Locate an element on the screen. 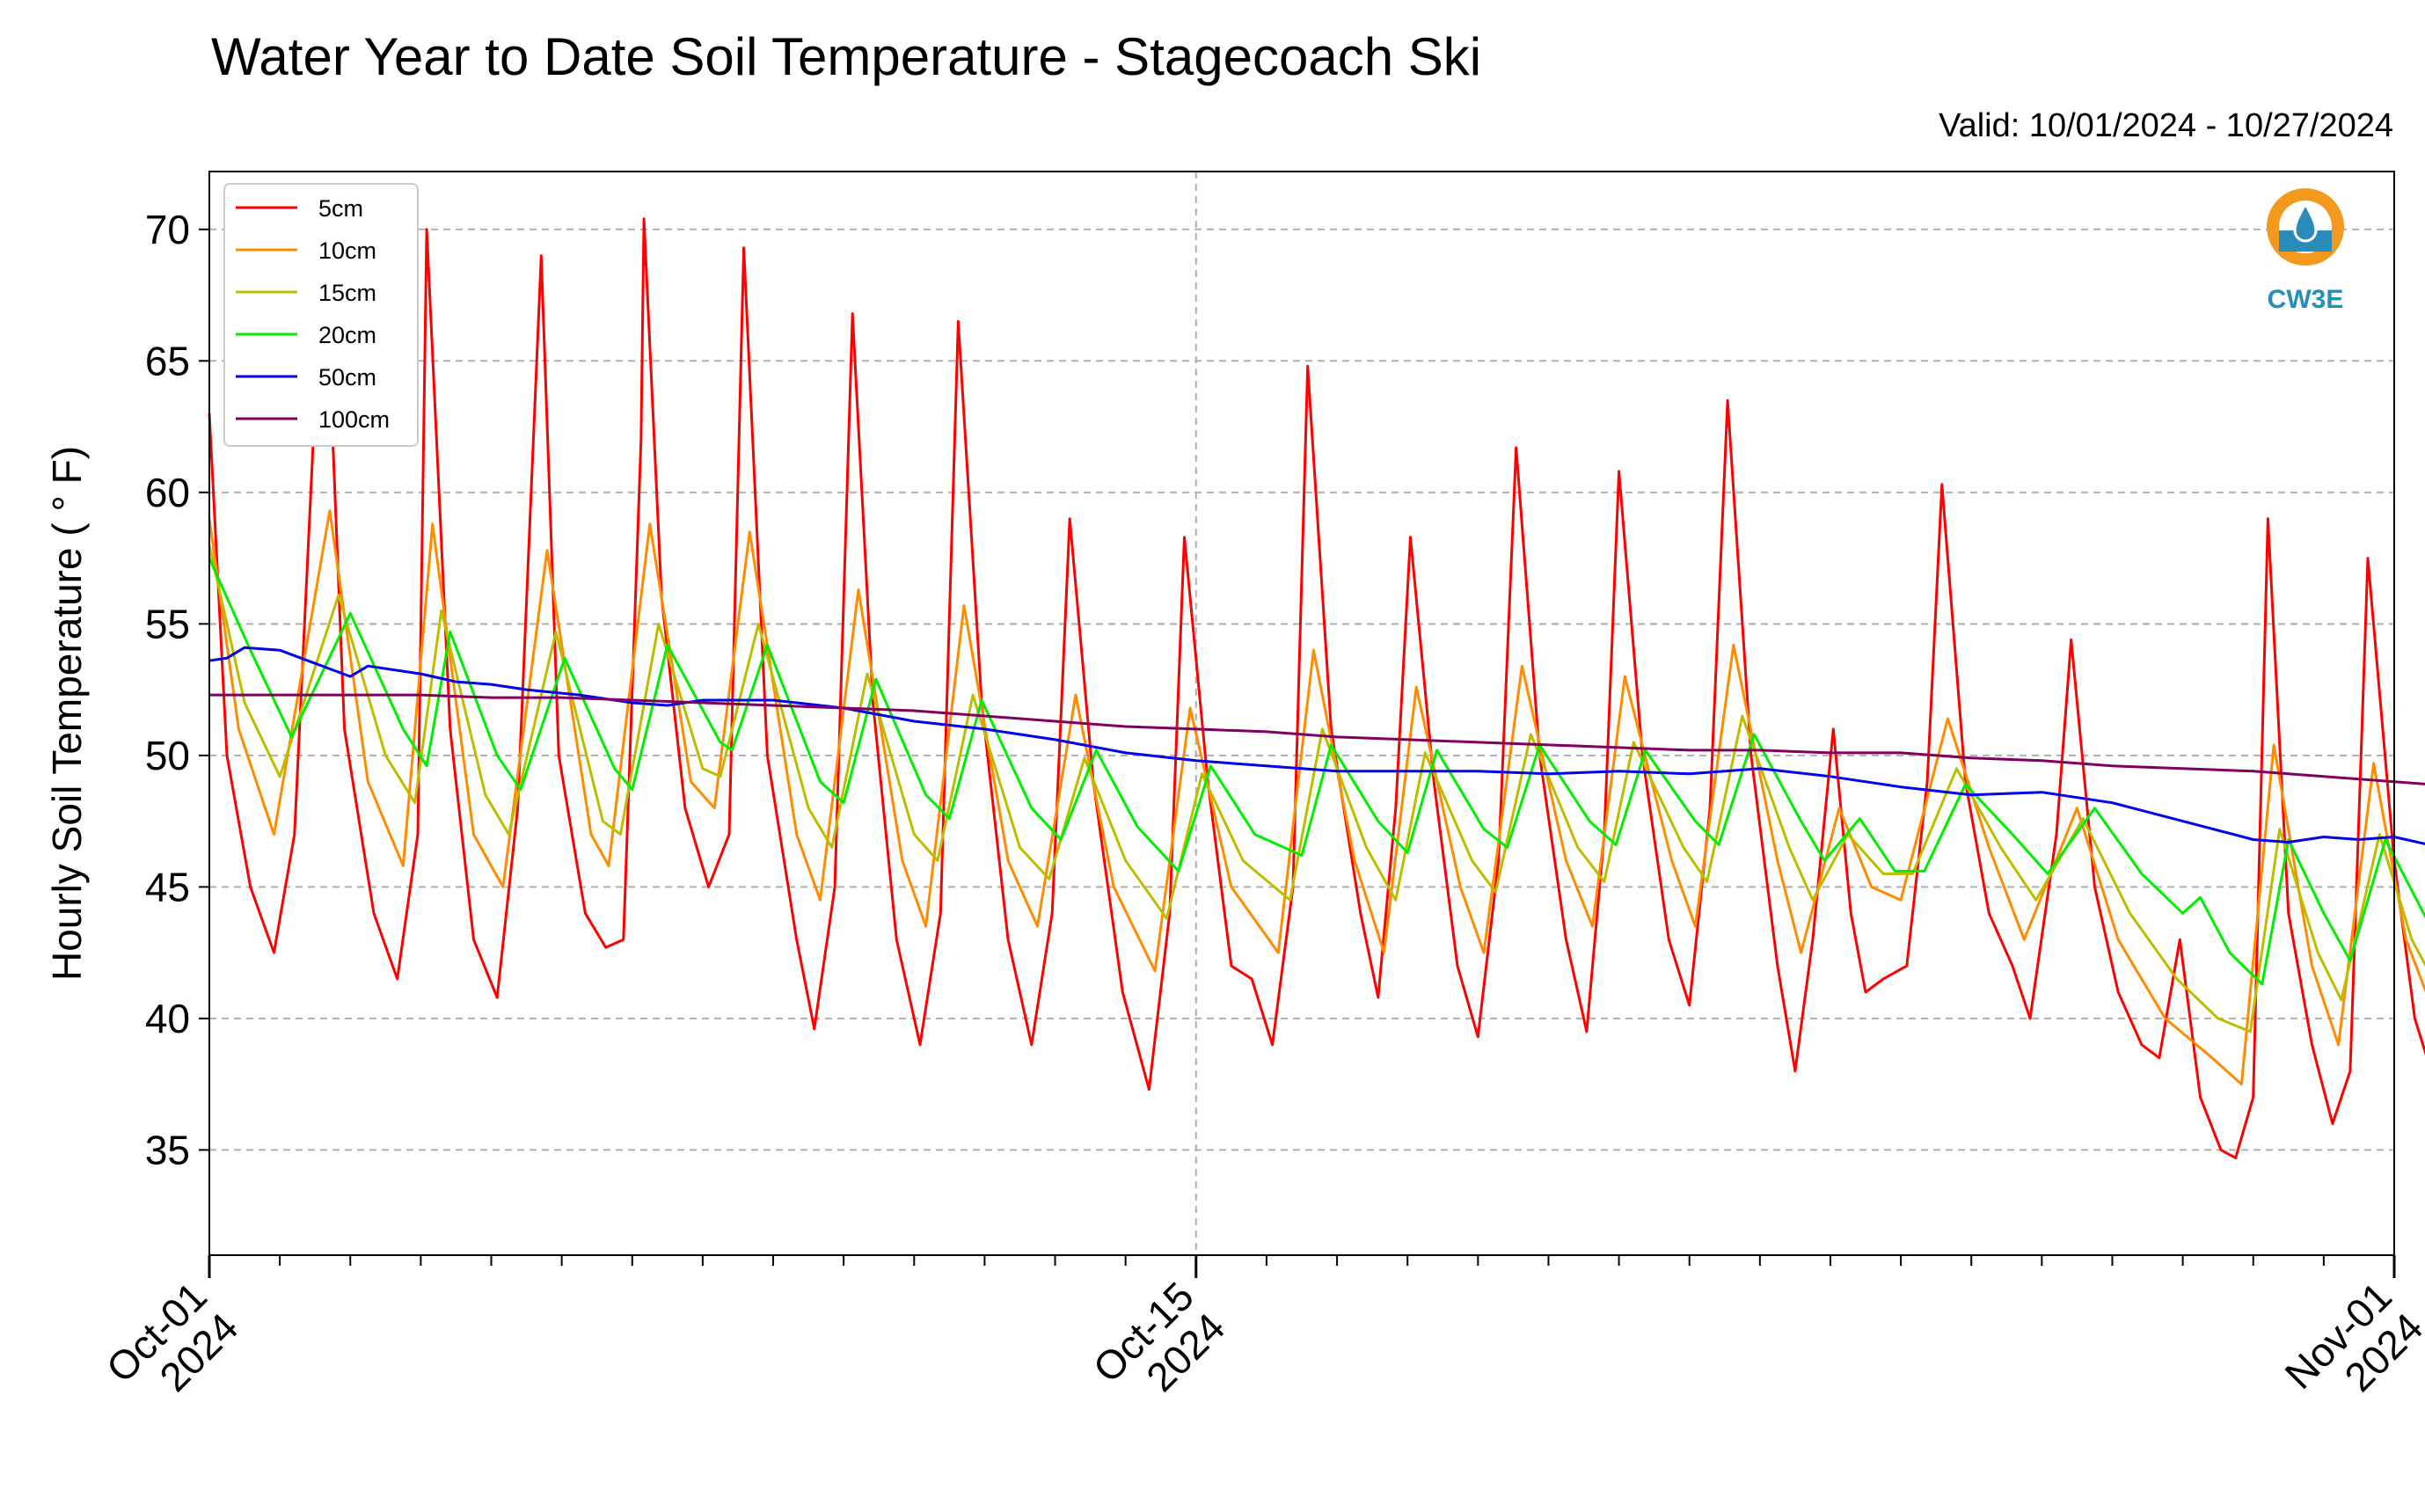 This screenshot has width=2425, height=1512. y-axis-ticks: 35 40 45 50 55 60 65 70 is located at coordinates (177, 689).